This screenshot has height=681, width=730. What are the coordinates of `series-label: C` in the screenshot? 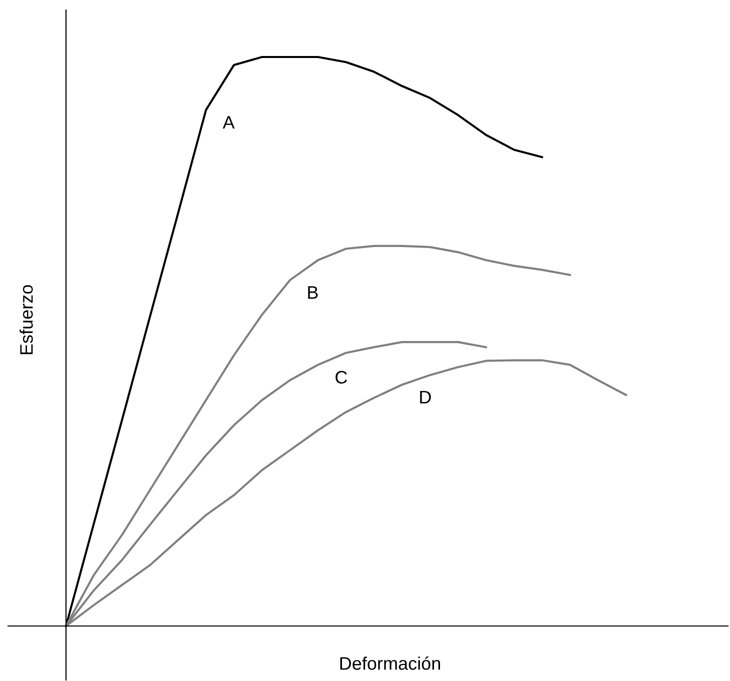 It's located at (342, 377).